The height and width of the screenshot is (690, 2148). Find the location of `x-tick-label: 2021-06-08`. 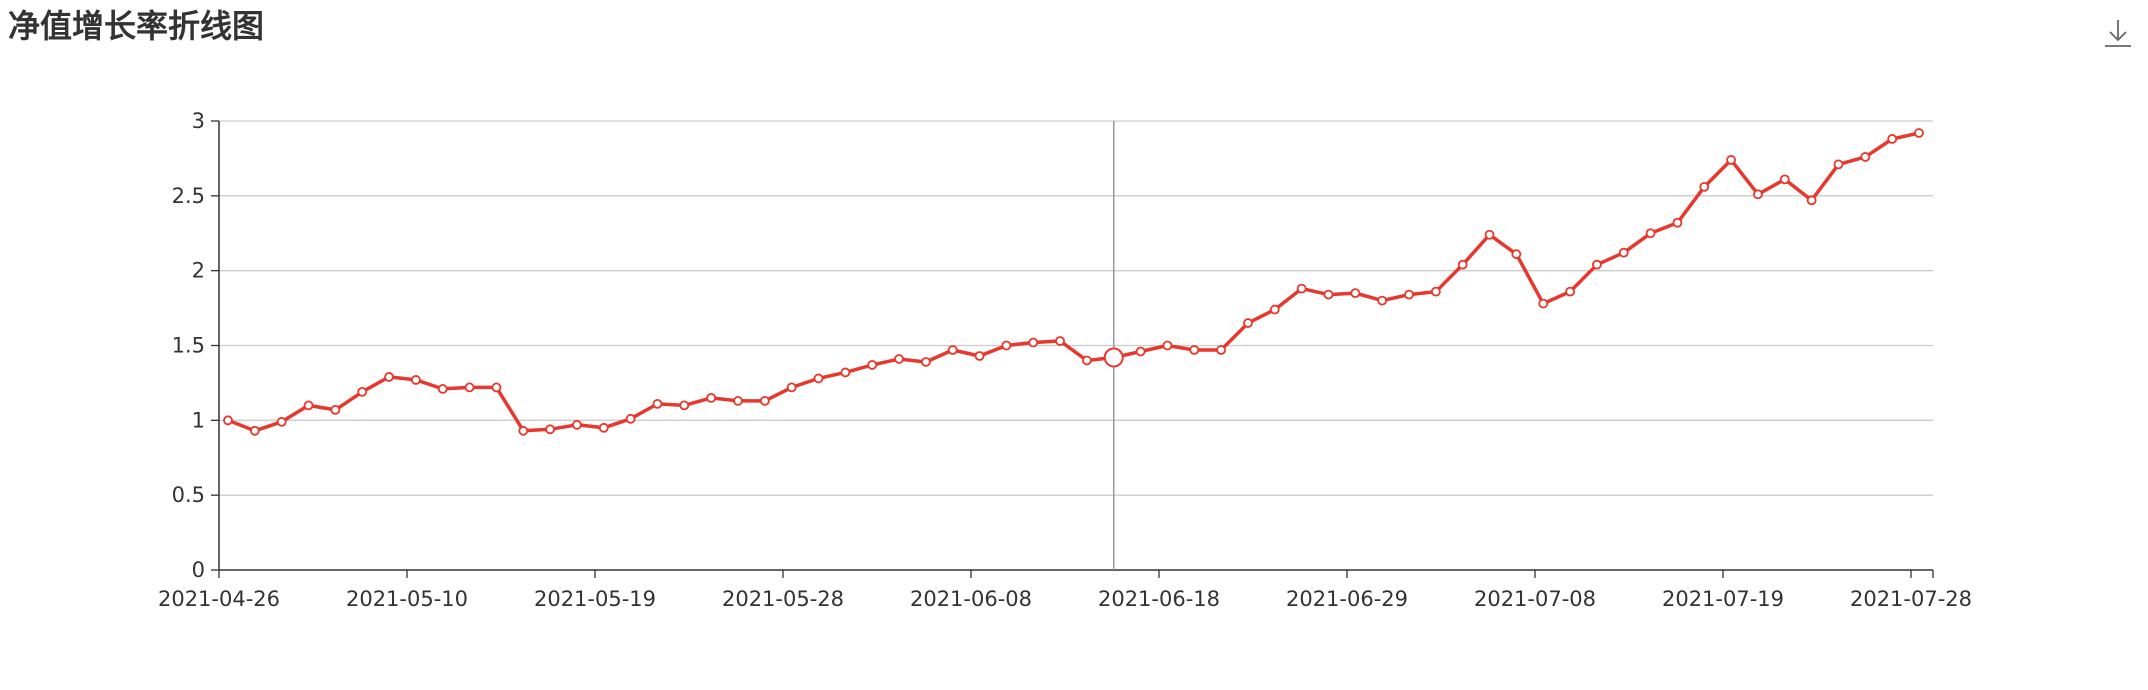

x-tick-label: 2021-06-08 is located at coordinates (971, 599).